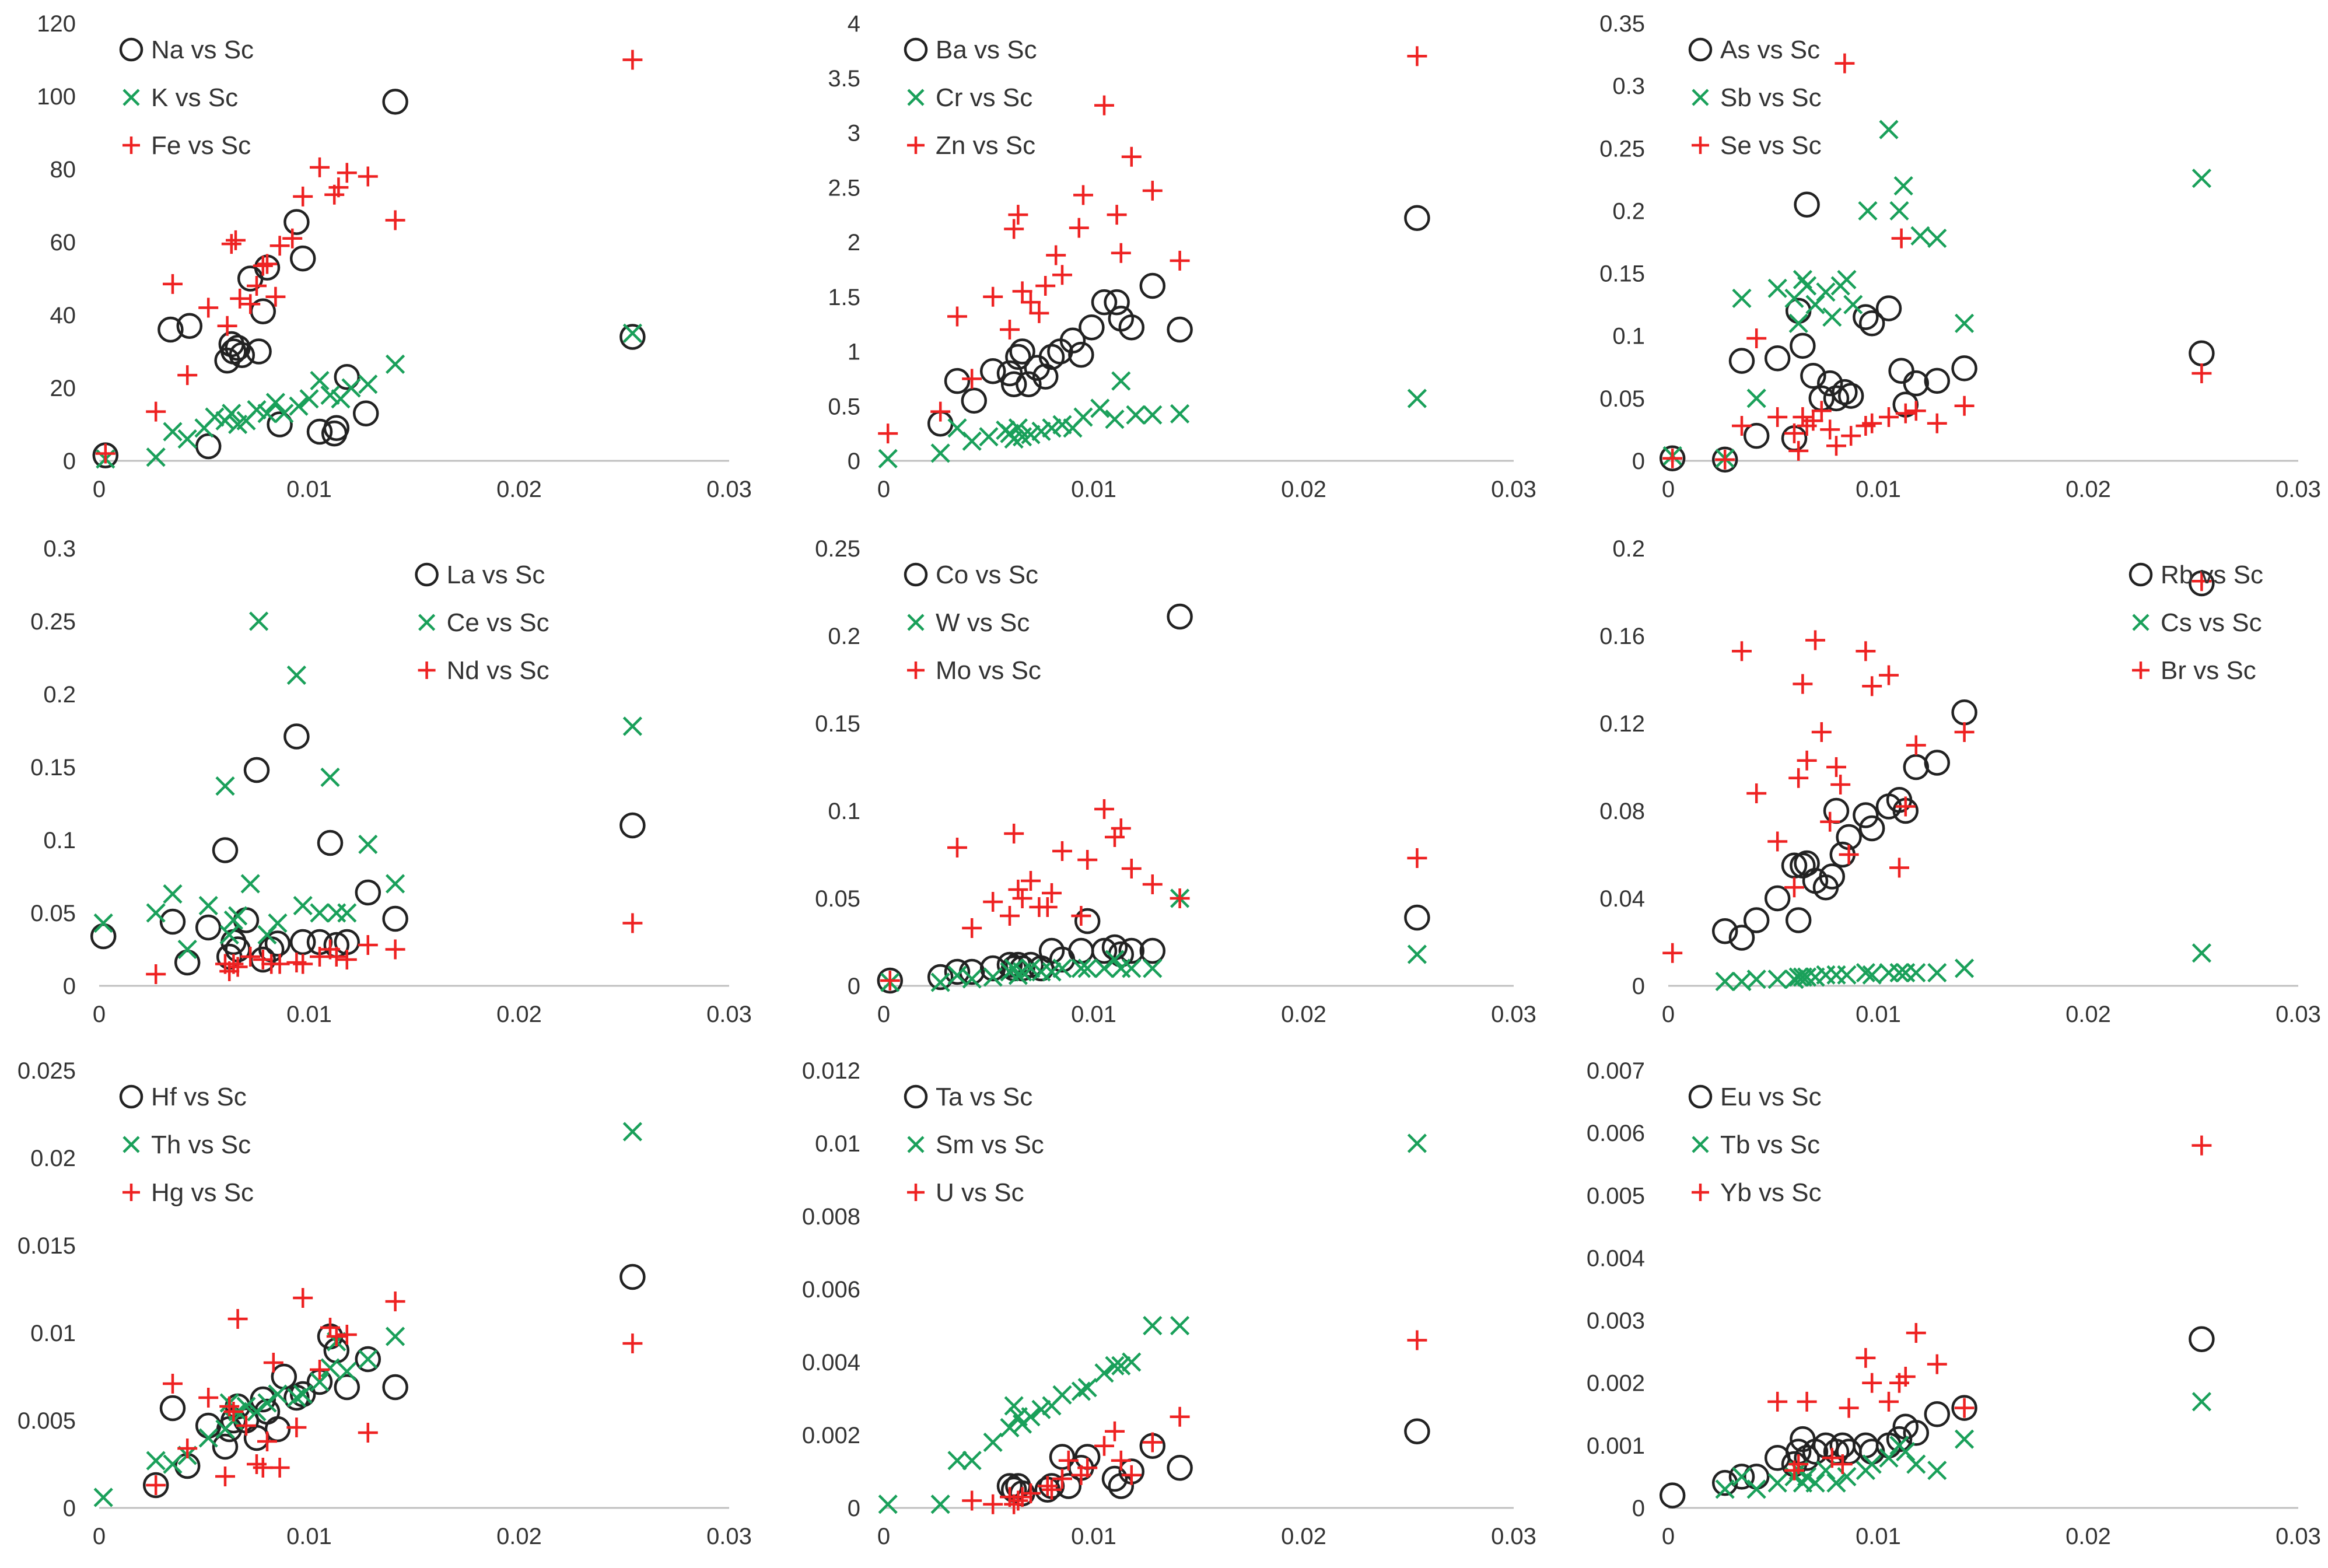 This screenshot has height=1568, width=2328. I want to click on legend: Na vs Sc K vs Sc Fe vs Sc, so click(186, 98).